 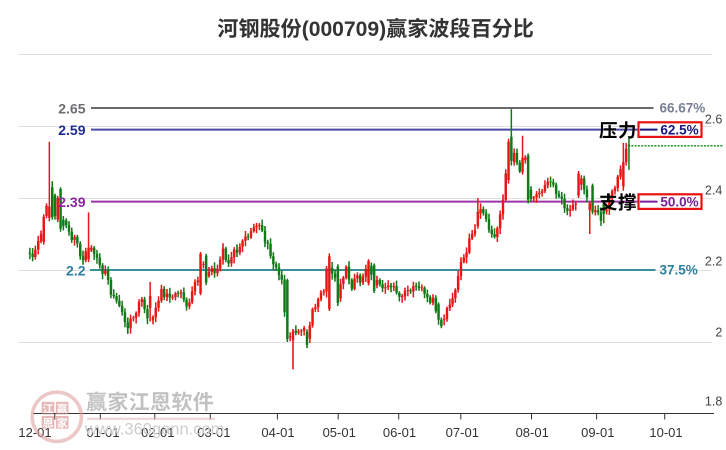 I want to click on svg-text: 37.5%, so click(x=679, y=270).